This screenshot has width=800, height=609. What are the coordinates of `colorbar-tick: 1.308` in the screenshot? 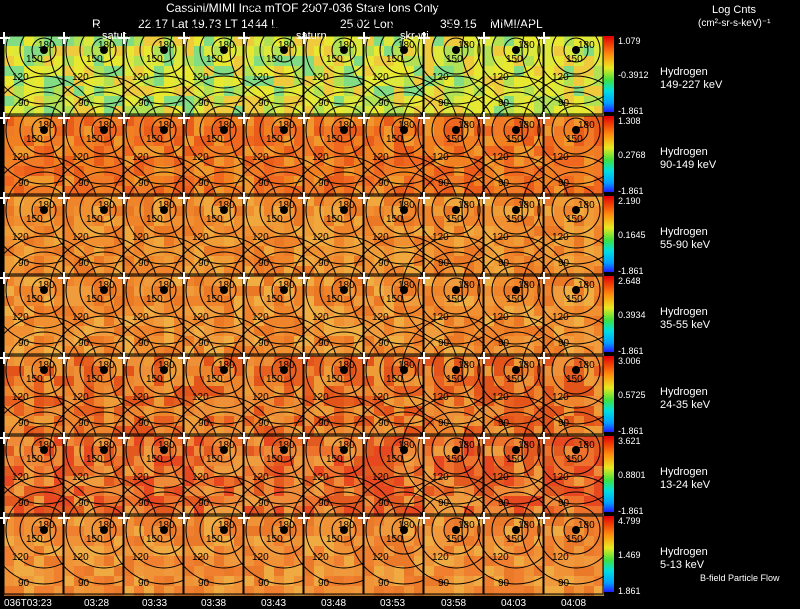 It's located at (629, 121).